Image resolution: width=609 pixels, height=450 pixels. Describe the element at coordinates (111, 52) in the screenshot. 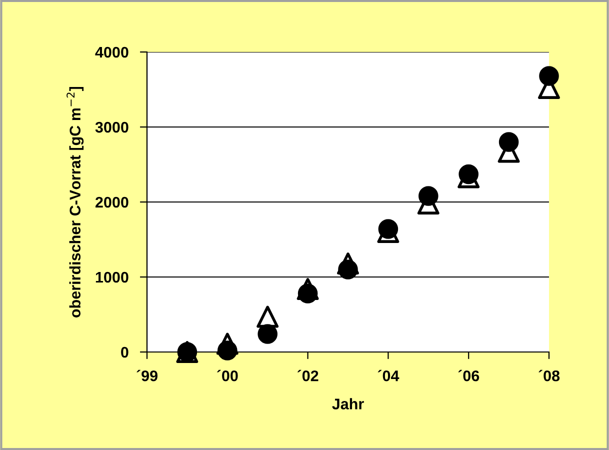

I see `y-tick-label: 4000` at that location.